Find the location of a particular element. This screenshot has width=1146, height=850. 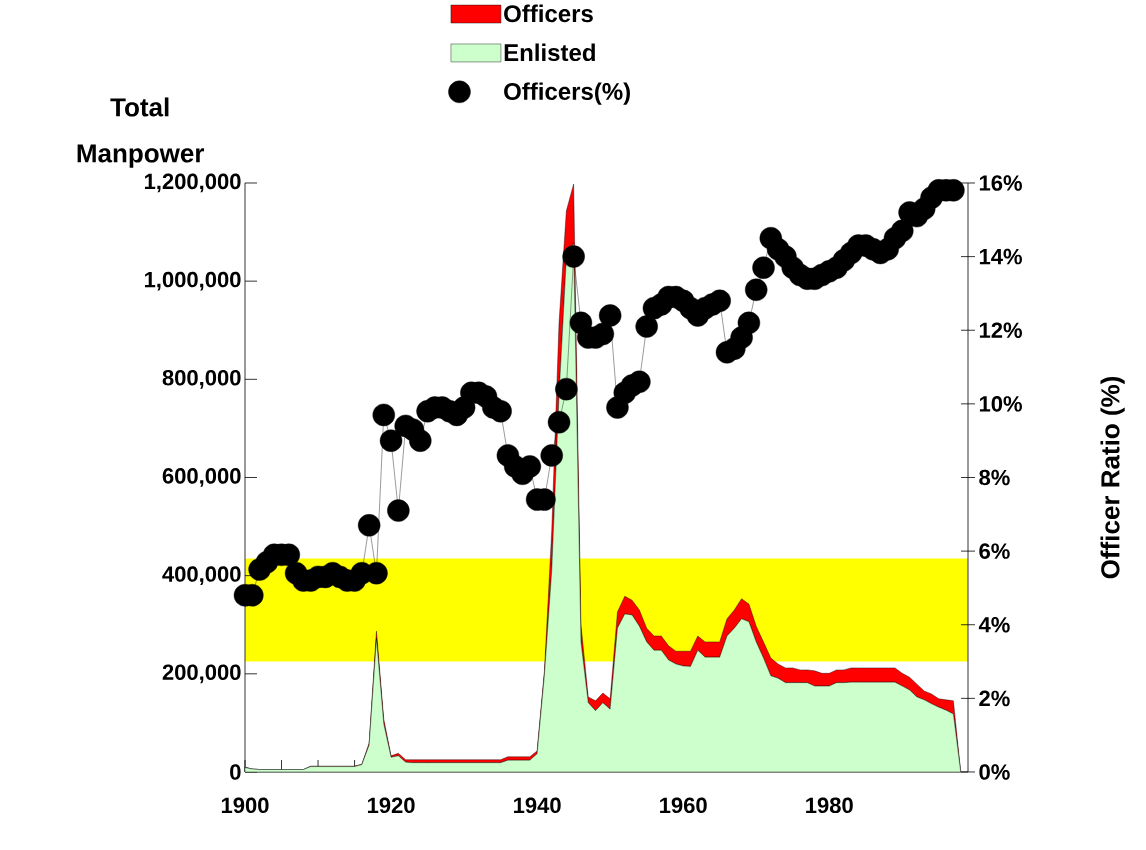

y-tick-label: 0 is located at coordinates (235, 772).